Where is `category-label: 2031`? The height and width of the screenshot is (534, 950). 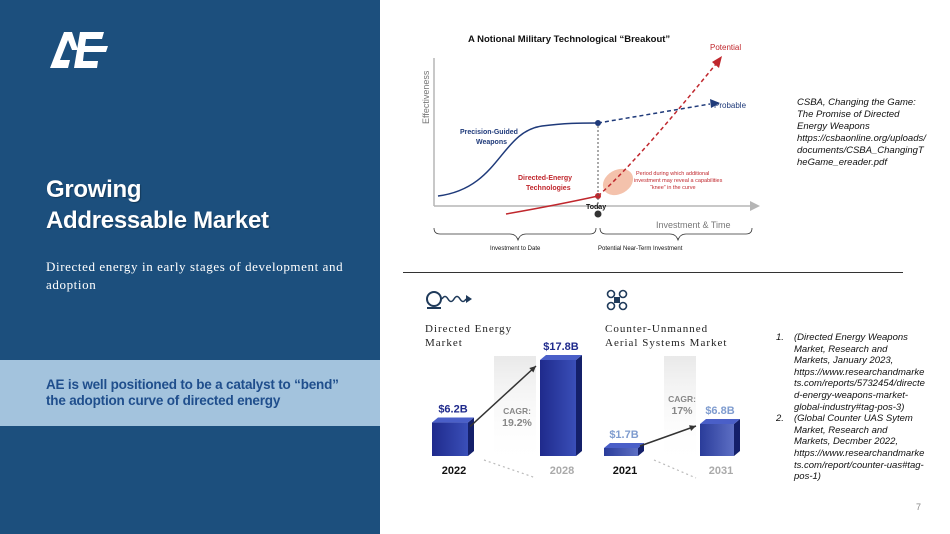
category-label: 2031 is located at coordinates (721, 471).